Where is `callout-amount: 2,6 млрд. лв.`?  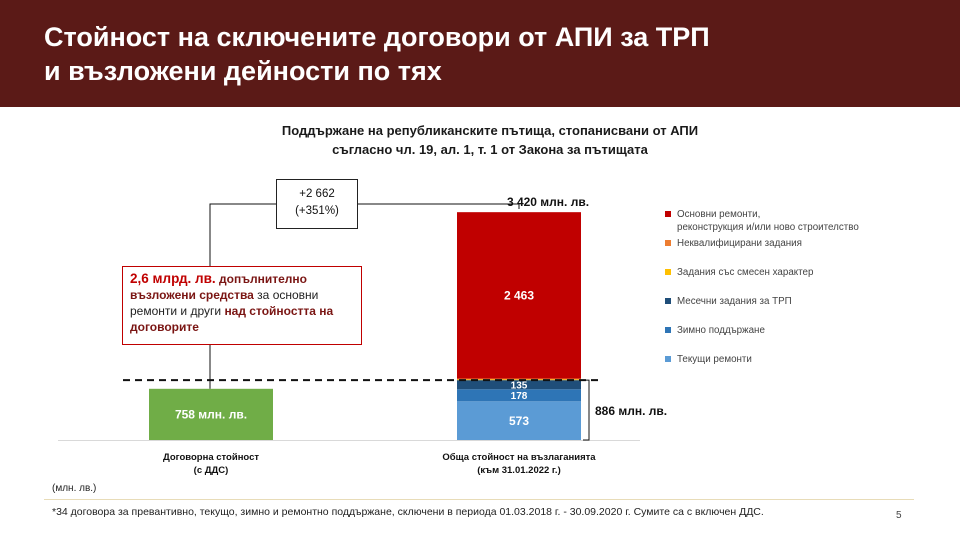 callout-amount: 2,6 млрд. лв. is located at coordinates (173, 278).